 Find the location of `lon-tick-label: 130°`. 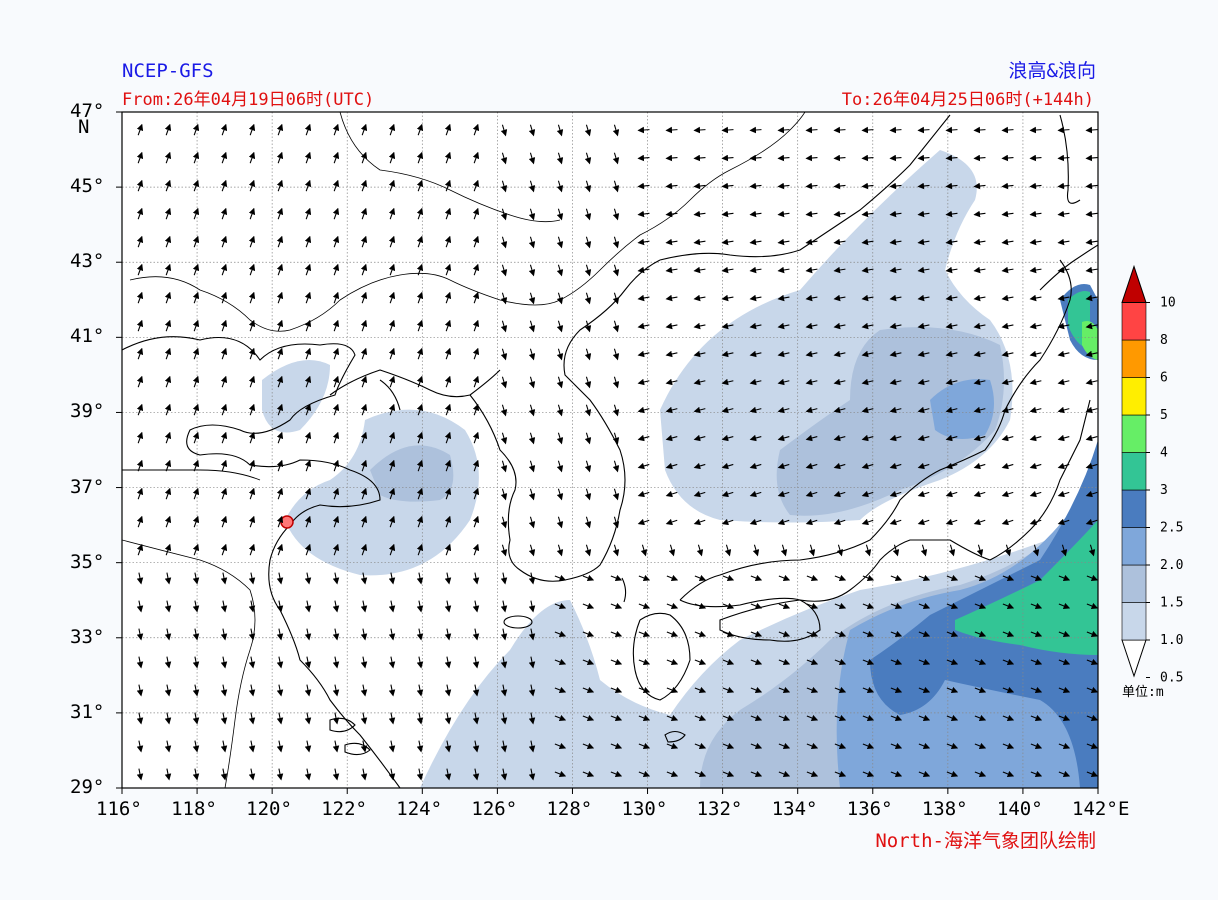

lon-tick-label: 130° is located at coordinates (644, 809).